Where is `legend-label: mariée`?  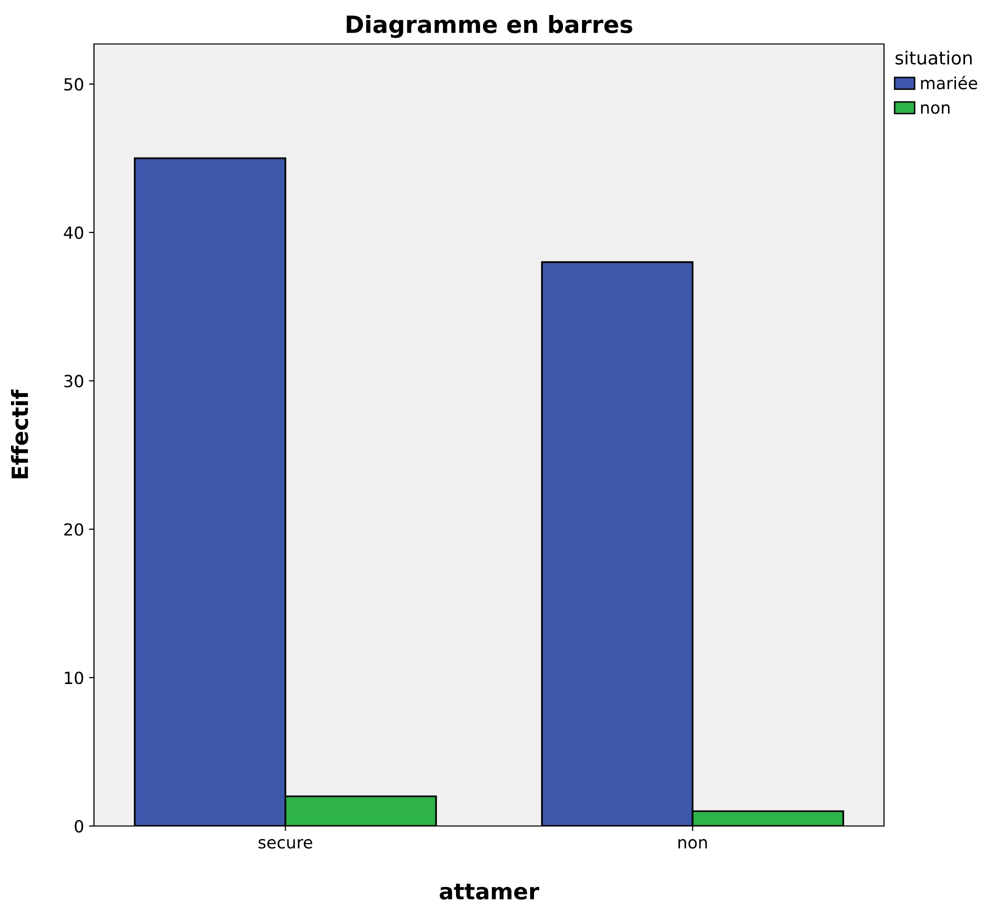 legend-label: mariée is located at coordinates (949, 83).